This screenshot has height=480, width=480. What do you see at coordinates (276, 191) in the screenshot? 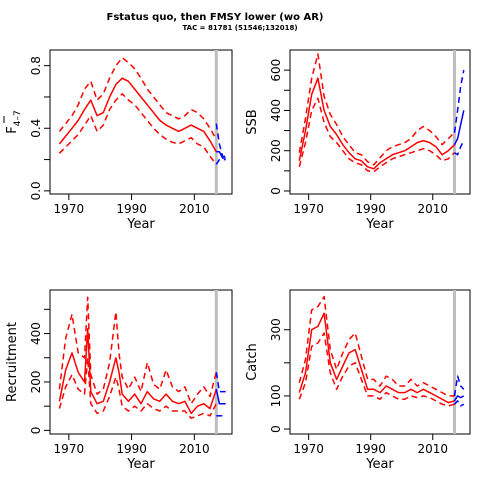
I see `ssb-ytick-label: 0` at bounding box center [276, 191].